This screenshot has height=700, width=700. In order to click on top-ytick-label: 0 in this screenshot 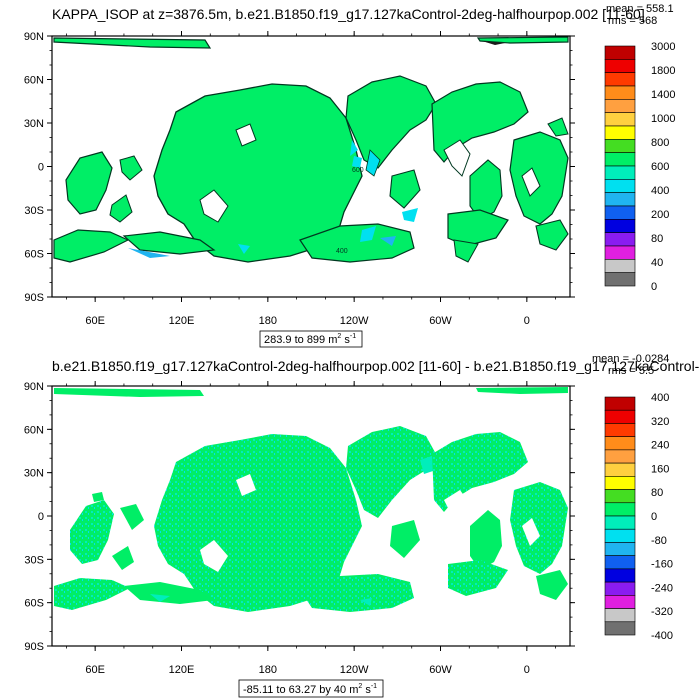, I will do `click(41, 168)`.